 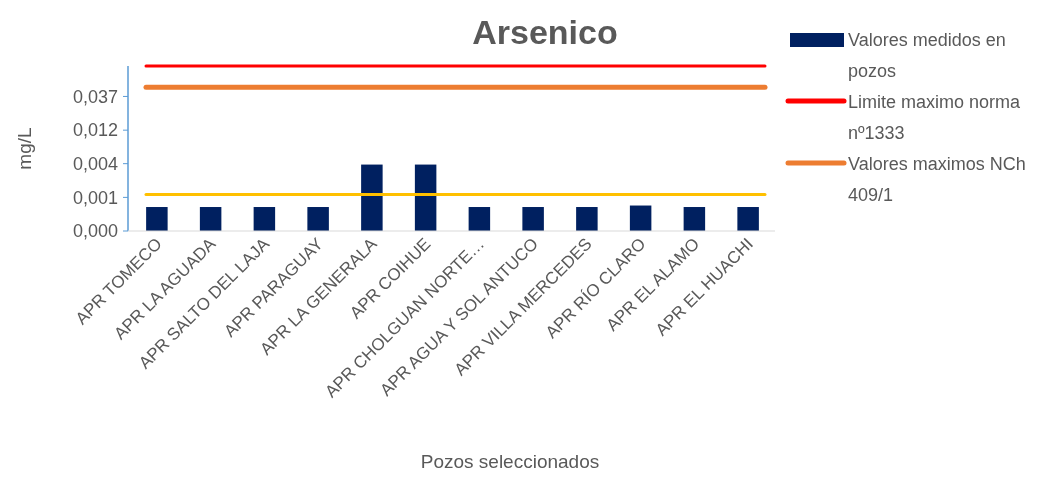 What do you see at coordinates (927, 55) in the screenshot?
I see `legend-label: Valores medidos en pozos` at bounding box center [927, 55].